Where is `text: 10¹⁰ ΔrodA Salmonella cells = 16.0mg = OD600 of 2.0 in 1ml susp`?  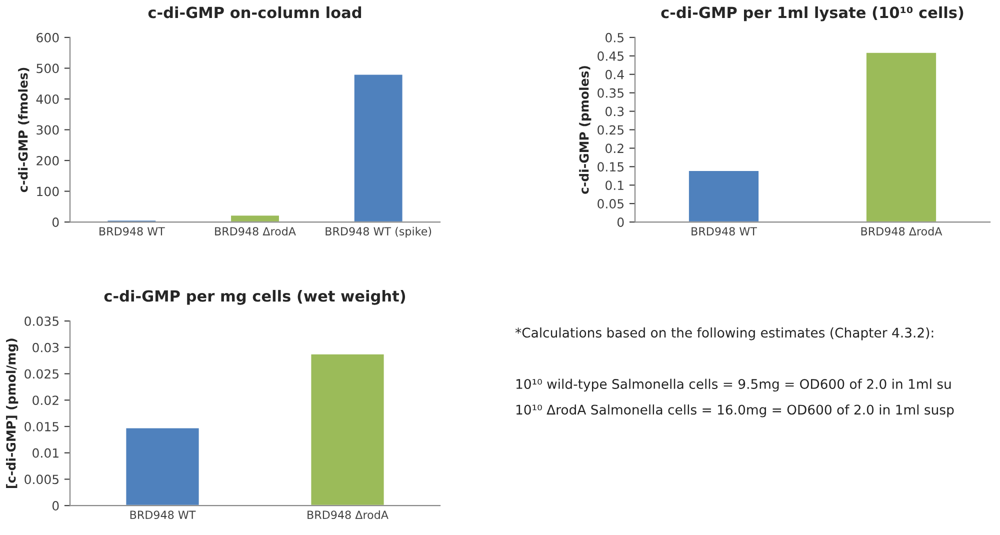
text: 10¹⁰ ΔrodA Salmonella cells = 16.0mg = OD600 of 2.0 in 1ml susp is located at coordinates (735, 411).